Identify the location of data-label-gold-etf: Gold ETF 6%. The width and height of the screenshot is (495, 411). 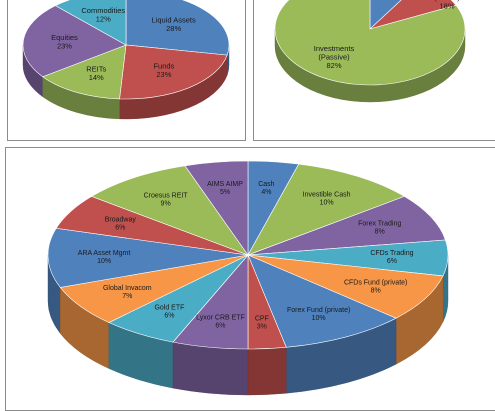
(169, 312).